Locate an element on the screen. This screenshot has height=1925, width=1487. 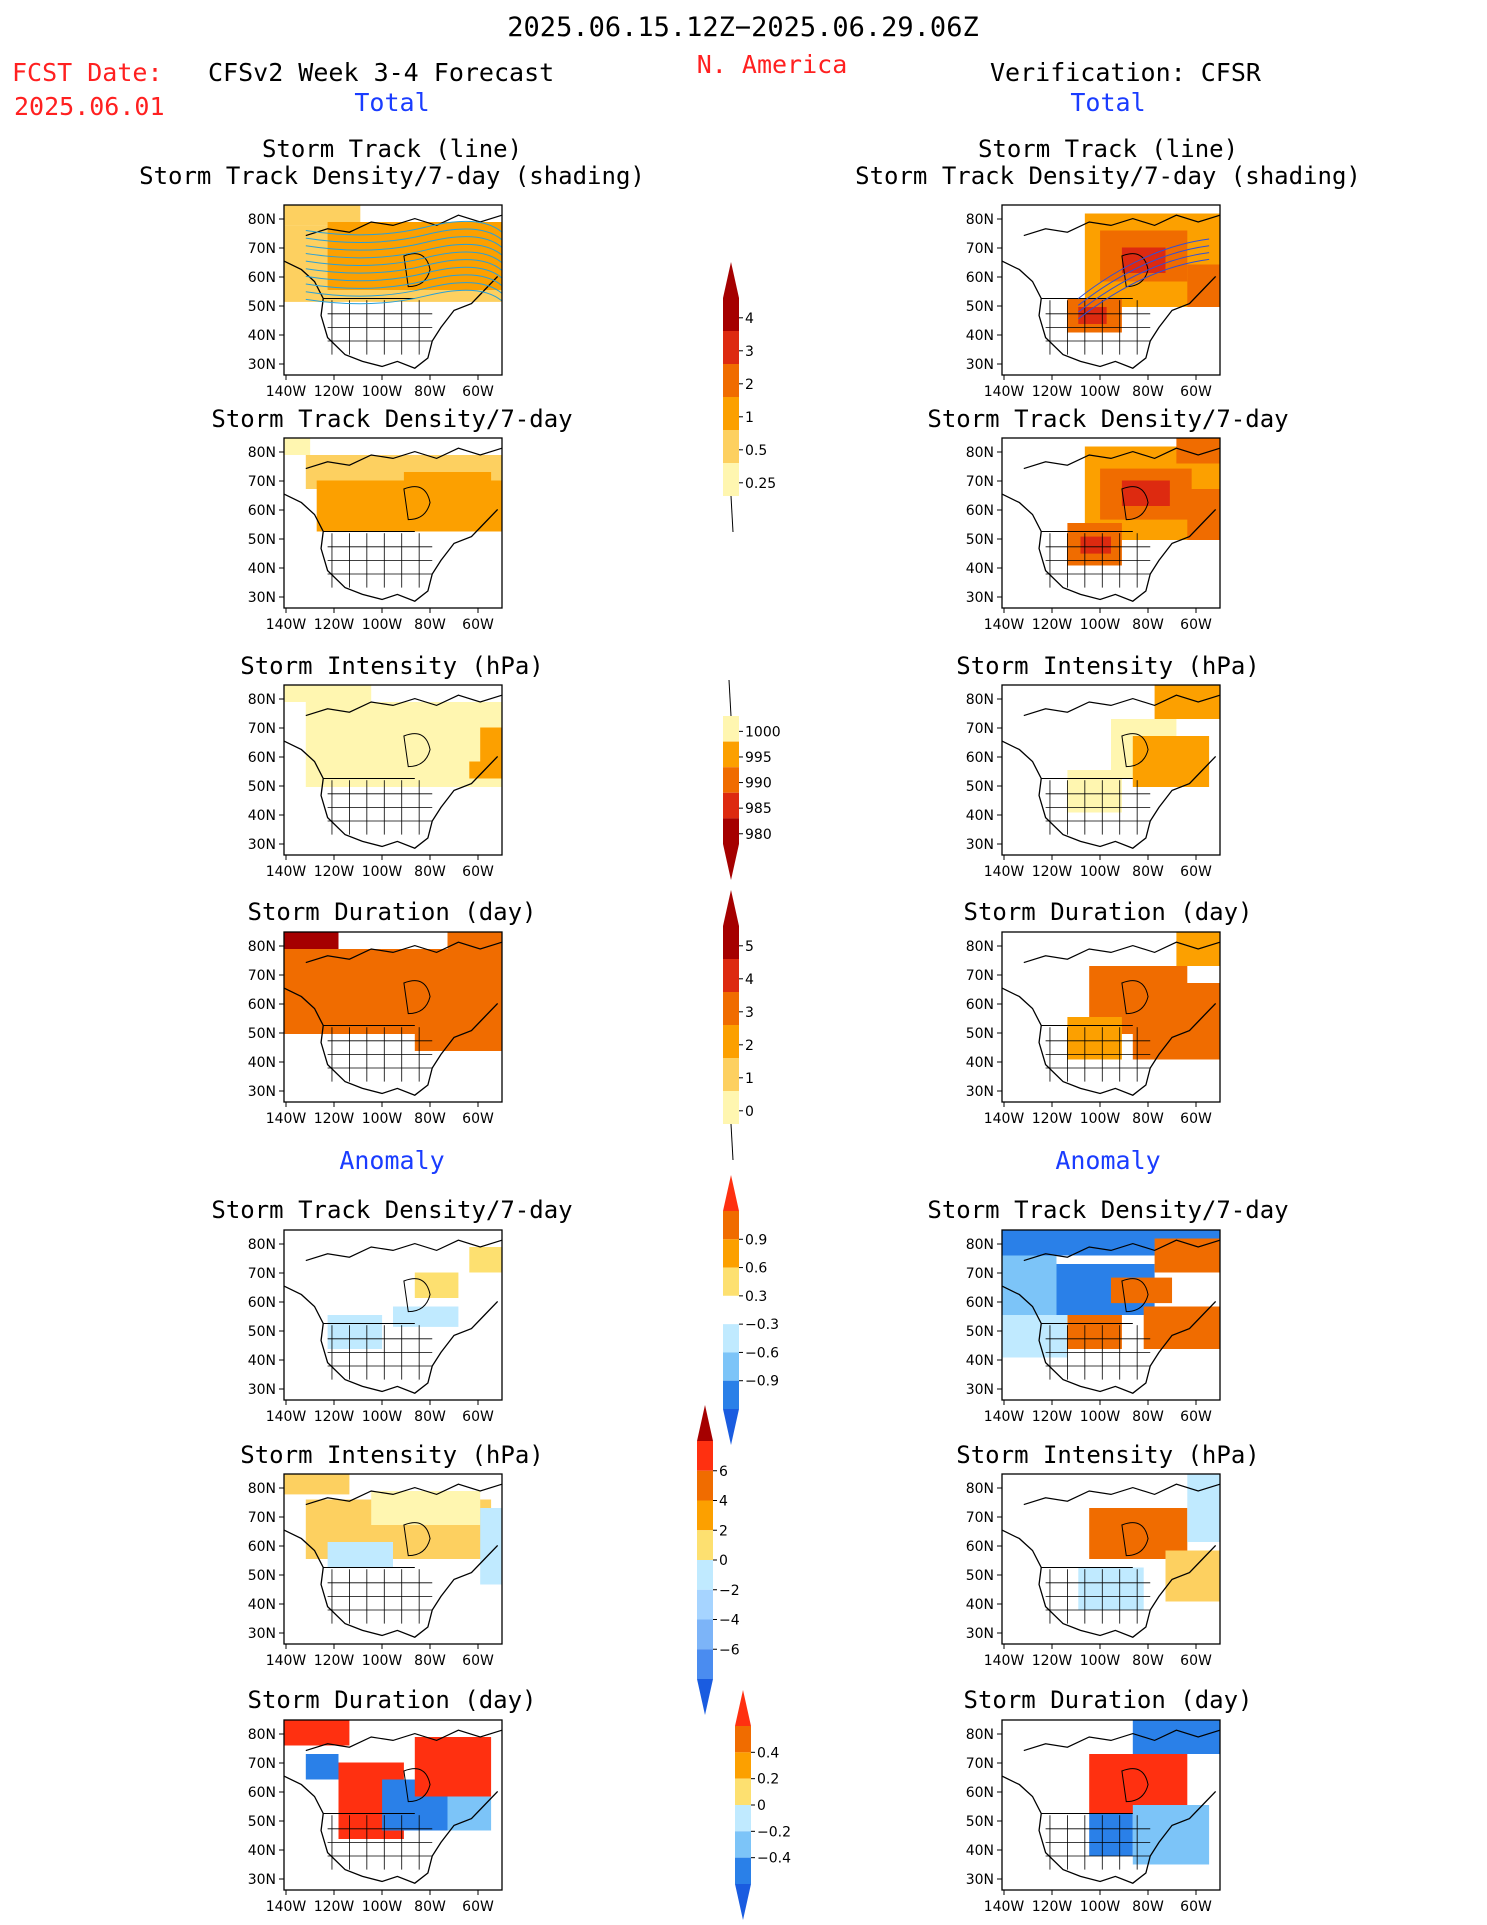
colorbar-label: 0.5 is located at coordinates (756, 451).